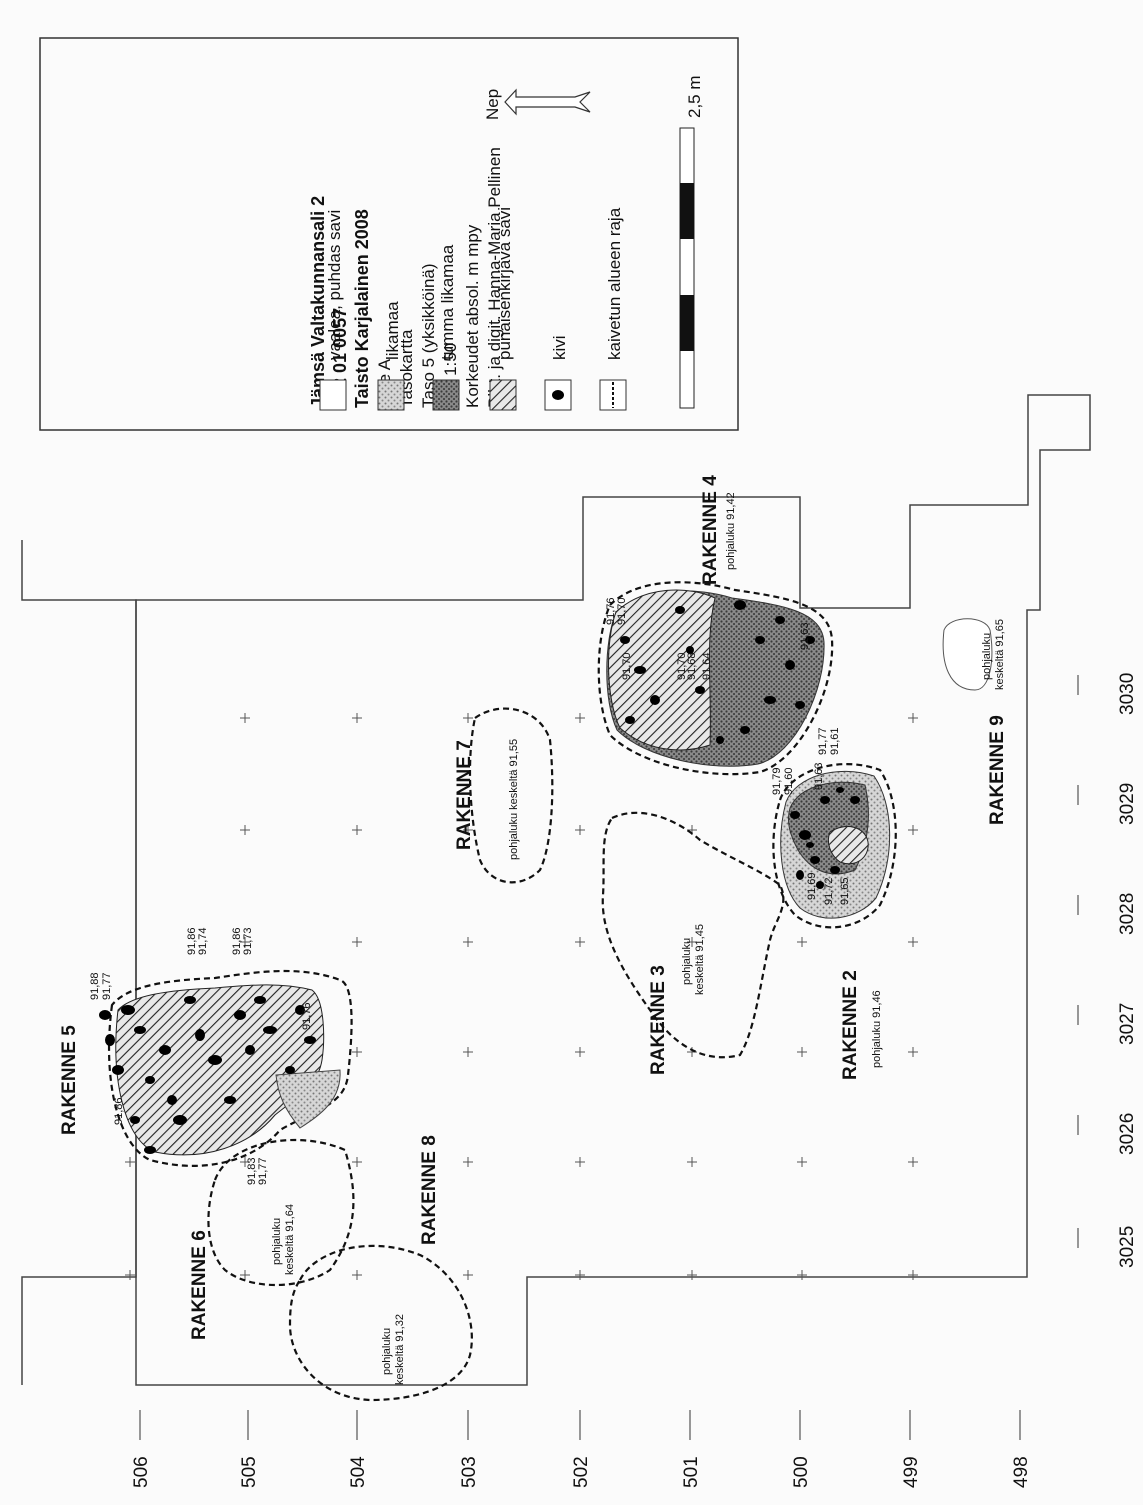 The height and width of the screenshot is (1505, 1143). Describe the element at coordinates (447, 302) in the screenshot. I see `legend-label-dark: tumma likamaa` at that location.